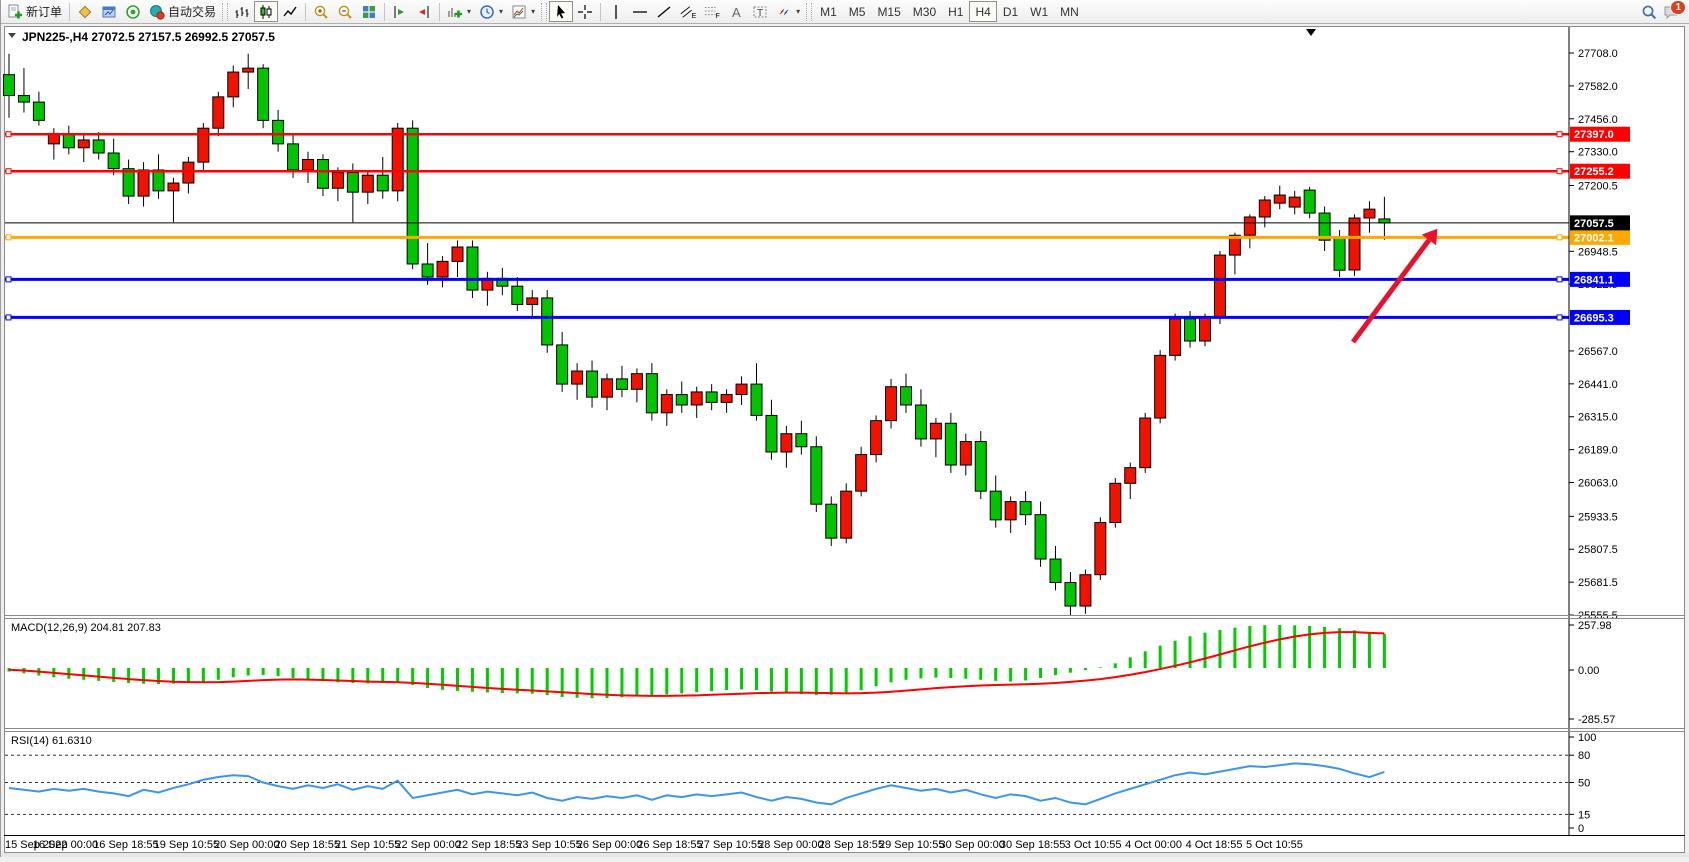  I want to click on rsi-scale-label: 80, so click(1584, 756).